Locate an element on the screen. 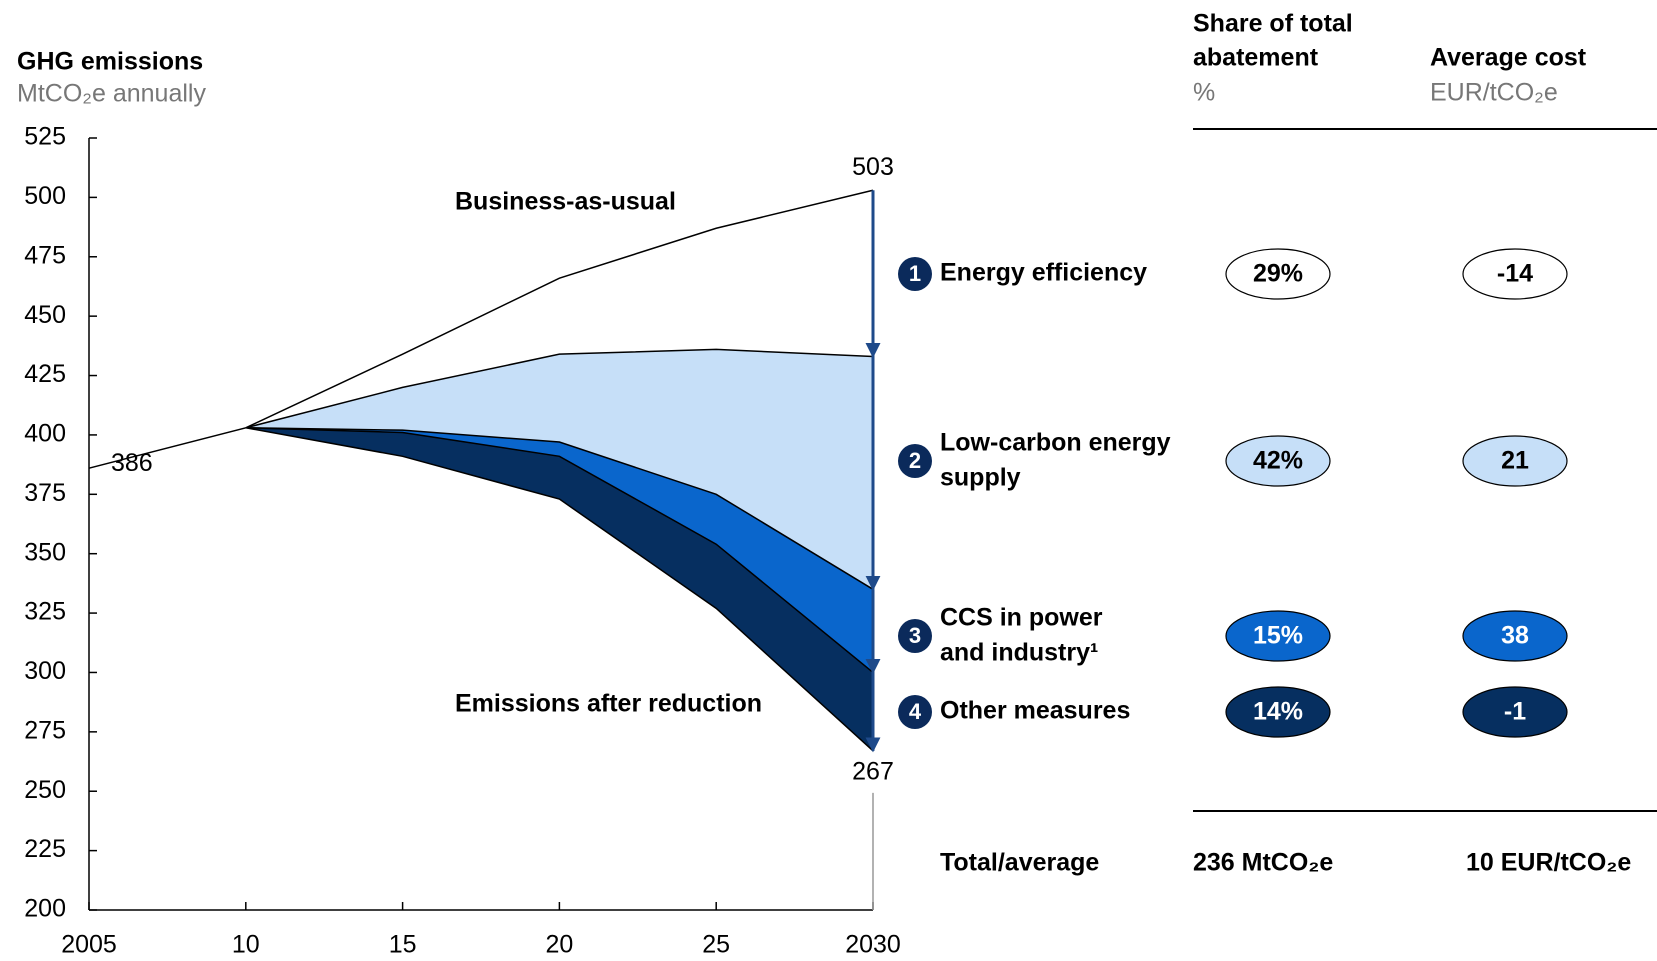 This screenshot has width=1657, height=961. x-tick-label: 25 is located at coordinates (716, 945).